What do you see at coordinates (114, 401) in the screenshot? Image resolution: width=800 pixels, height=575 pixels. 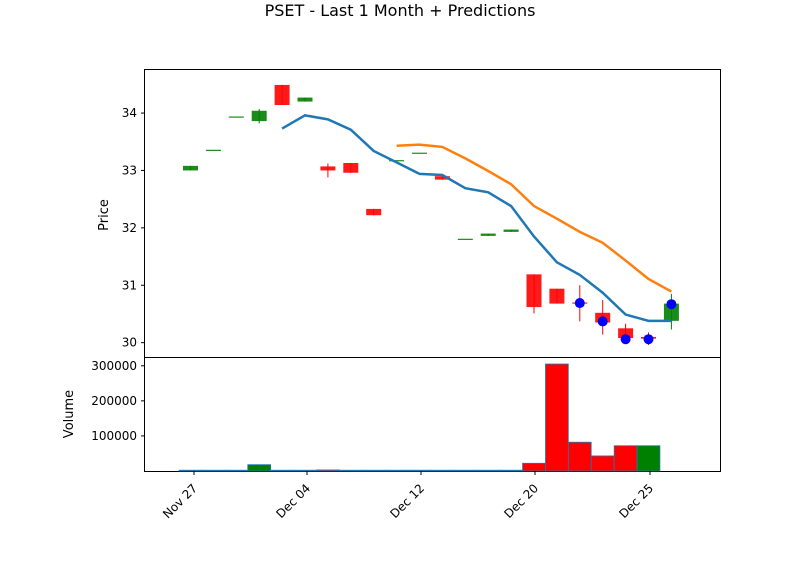 I see `volume-y-tick-label: 200000` at bounding box center [114, 401].